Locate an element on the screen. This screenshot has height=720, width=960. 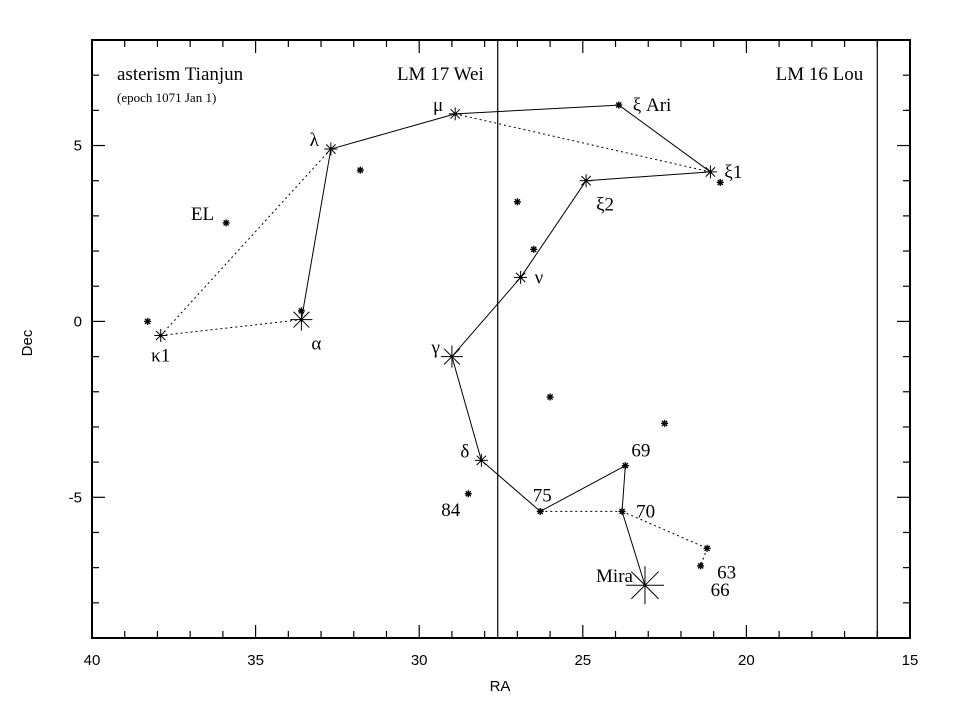
star-f5 is located at coordinates (534, 249).